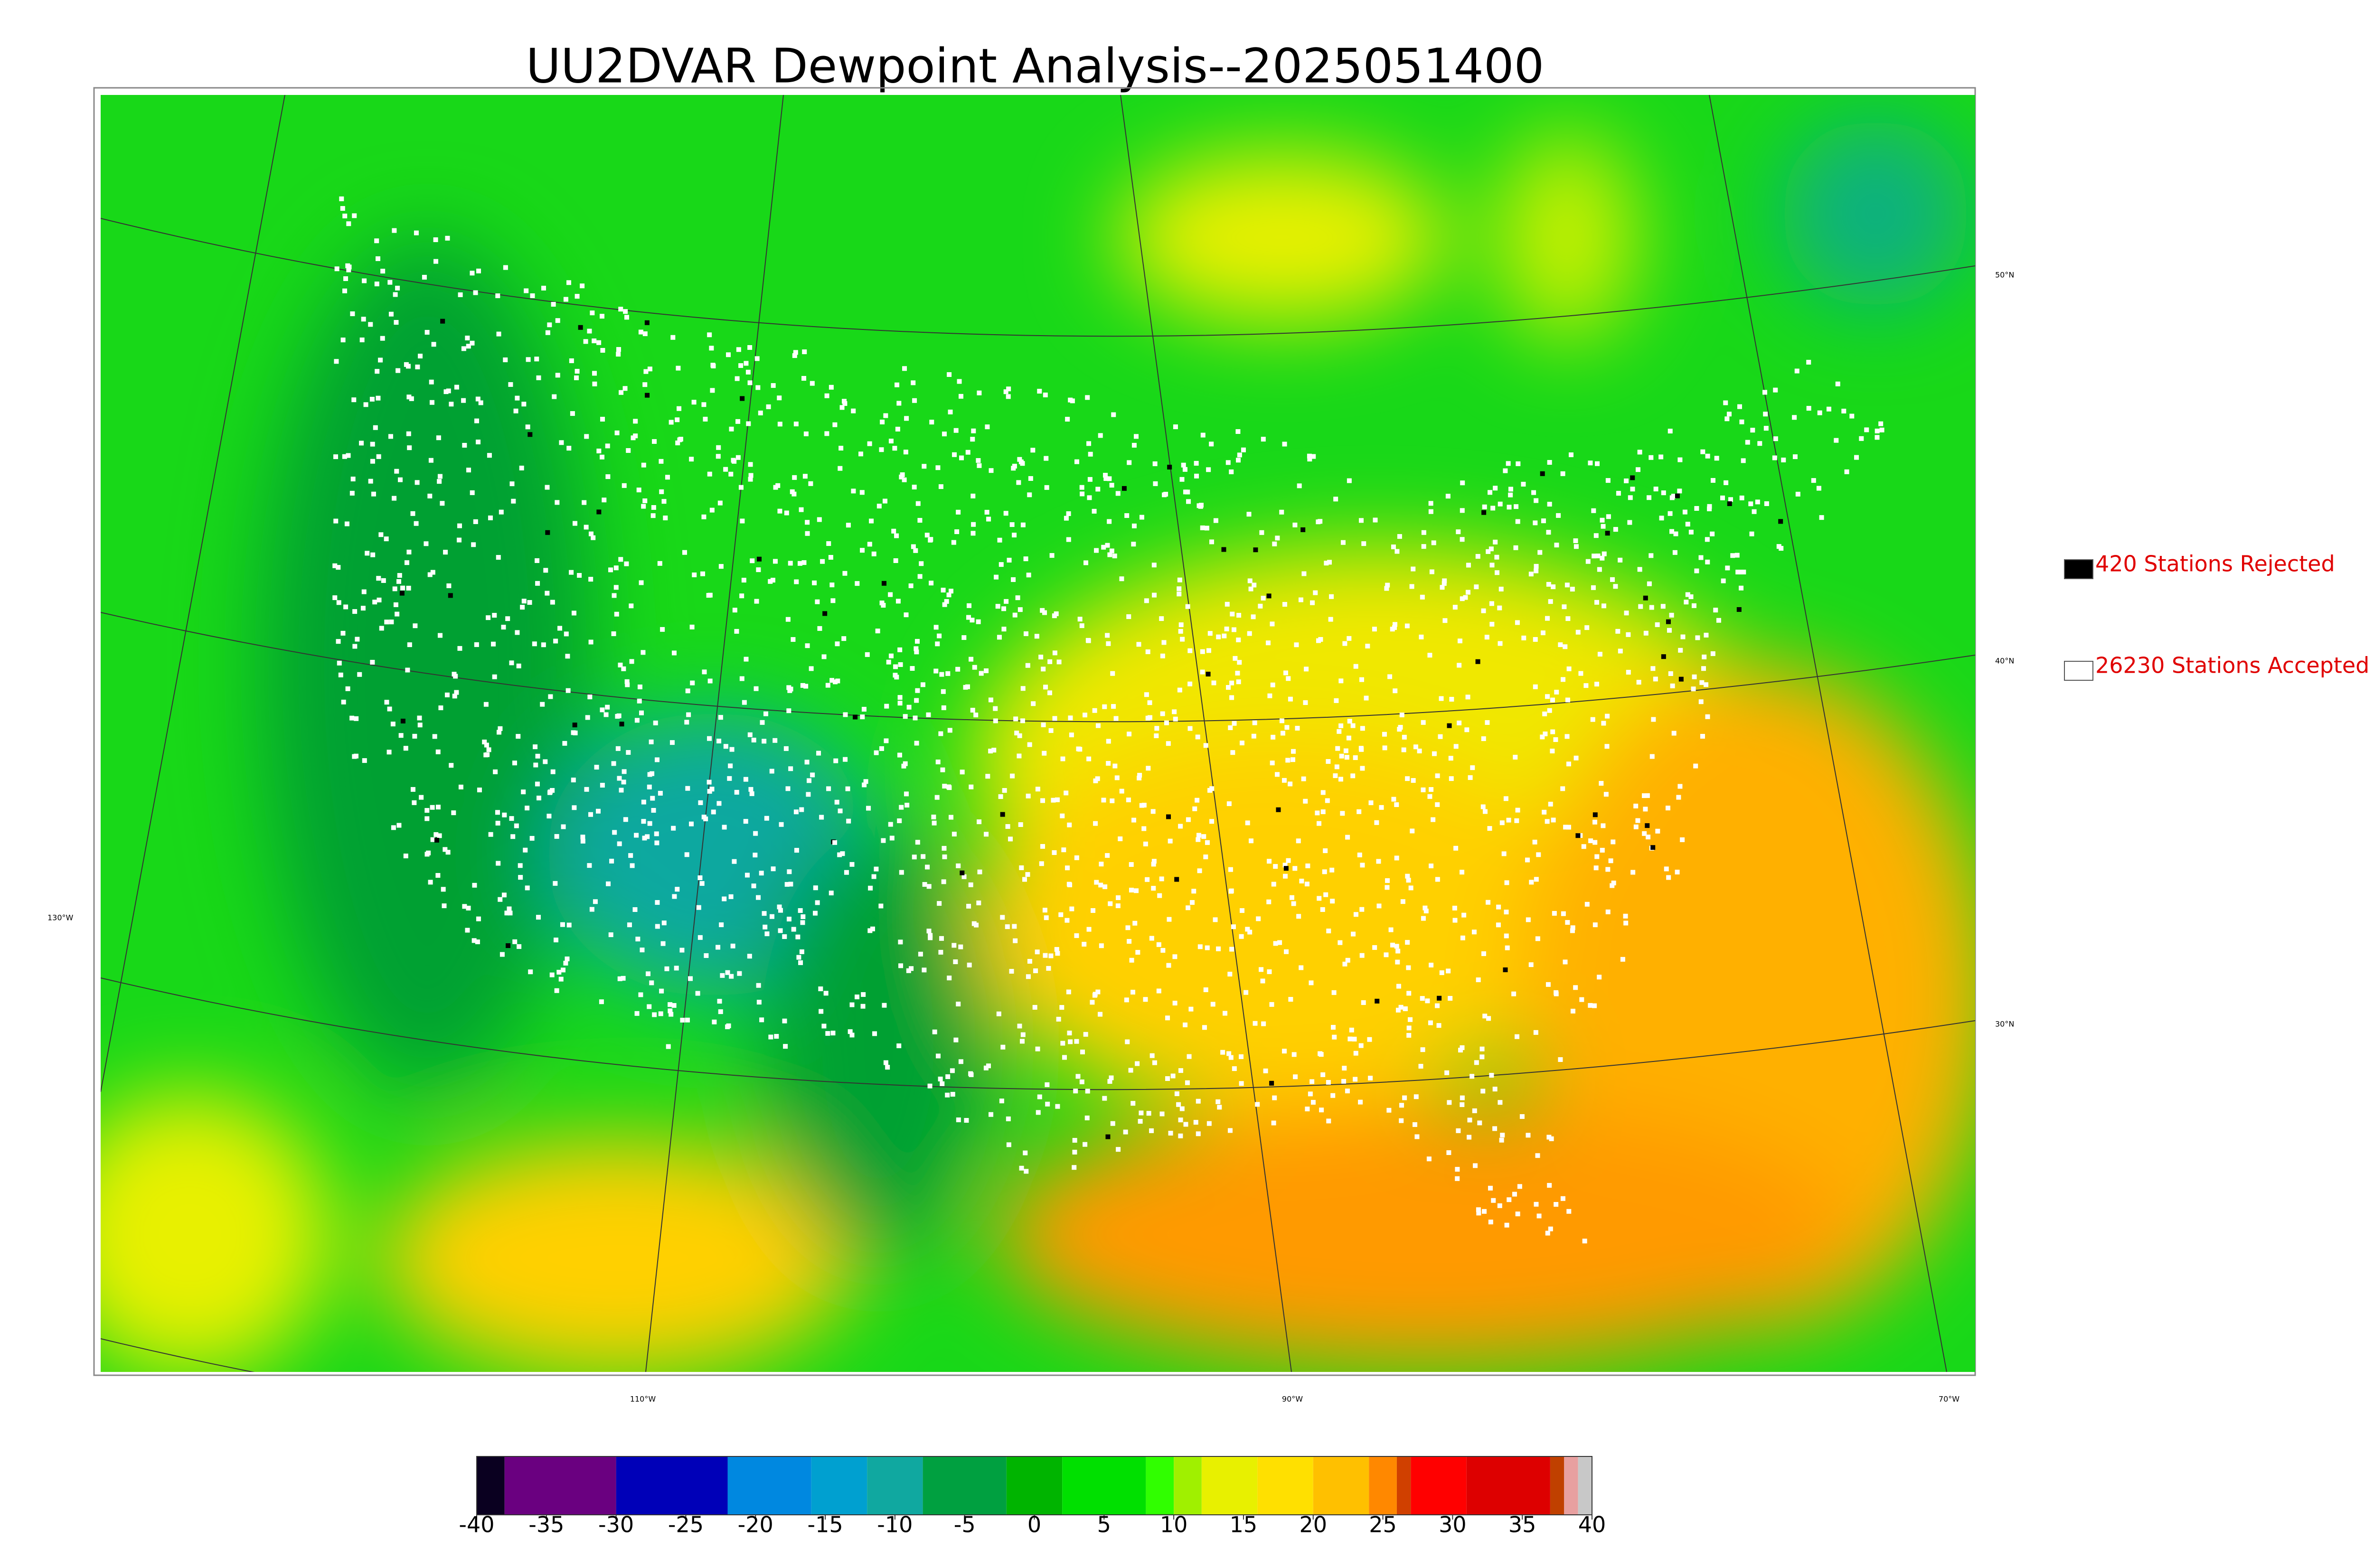  Describe the element at coordinates (616, 1525) in the screenshot. I see `colorbar-tick-label: -30` at that location.